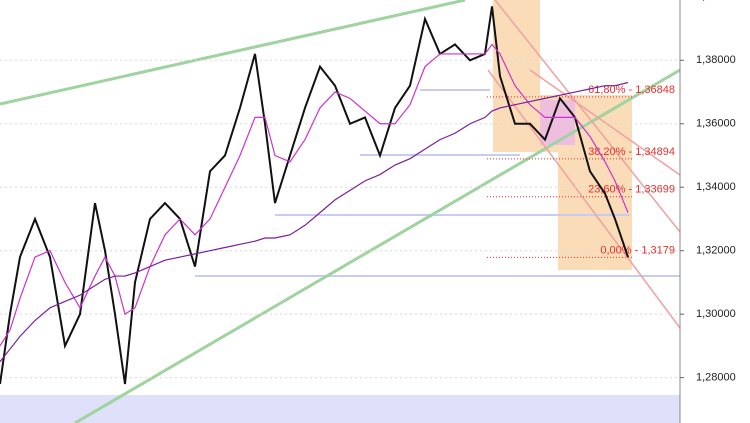 The image size is (750, 423). Describe the element at coordinates (716, 1) in the screenshot. I see `y-tick-label: 1,40000` at that location.